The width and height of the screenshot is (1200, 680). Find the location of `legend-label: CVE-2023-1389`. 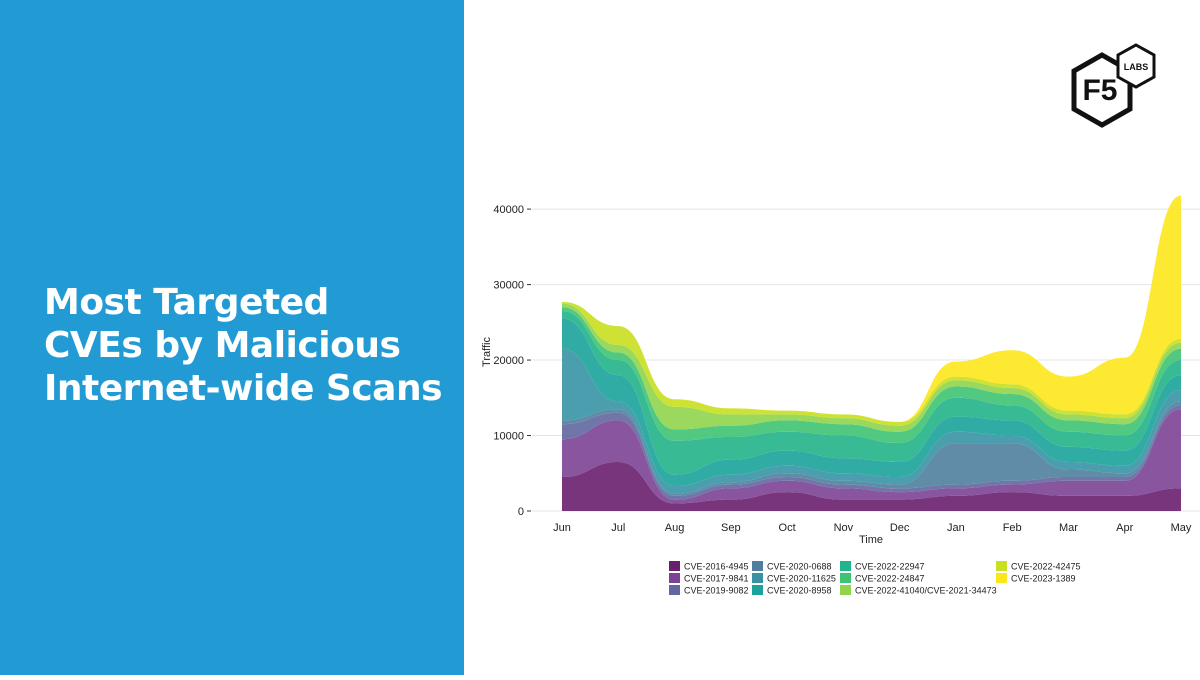

legend-label: CVE-2023-1389 is located at coordinates (1043, 579).